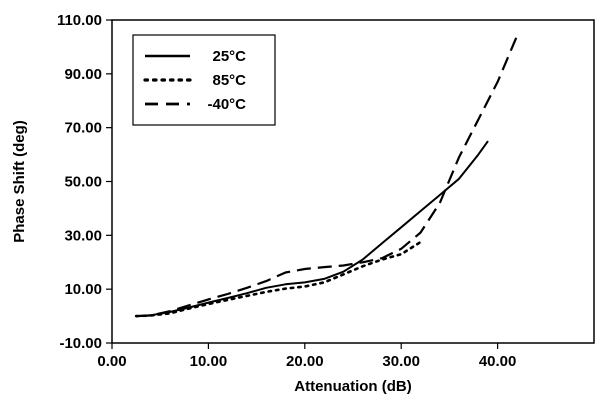  I want to click on y-axis-title: Phase Shift (deg), so click(19, 181).